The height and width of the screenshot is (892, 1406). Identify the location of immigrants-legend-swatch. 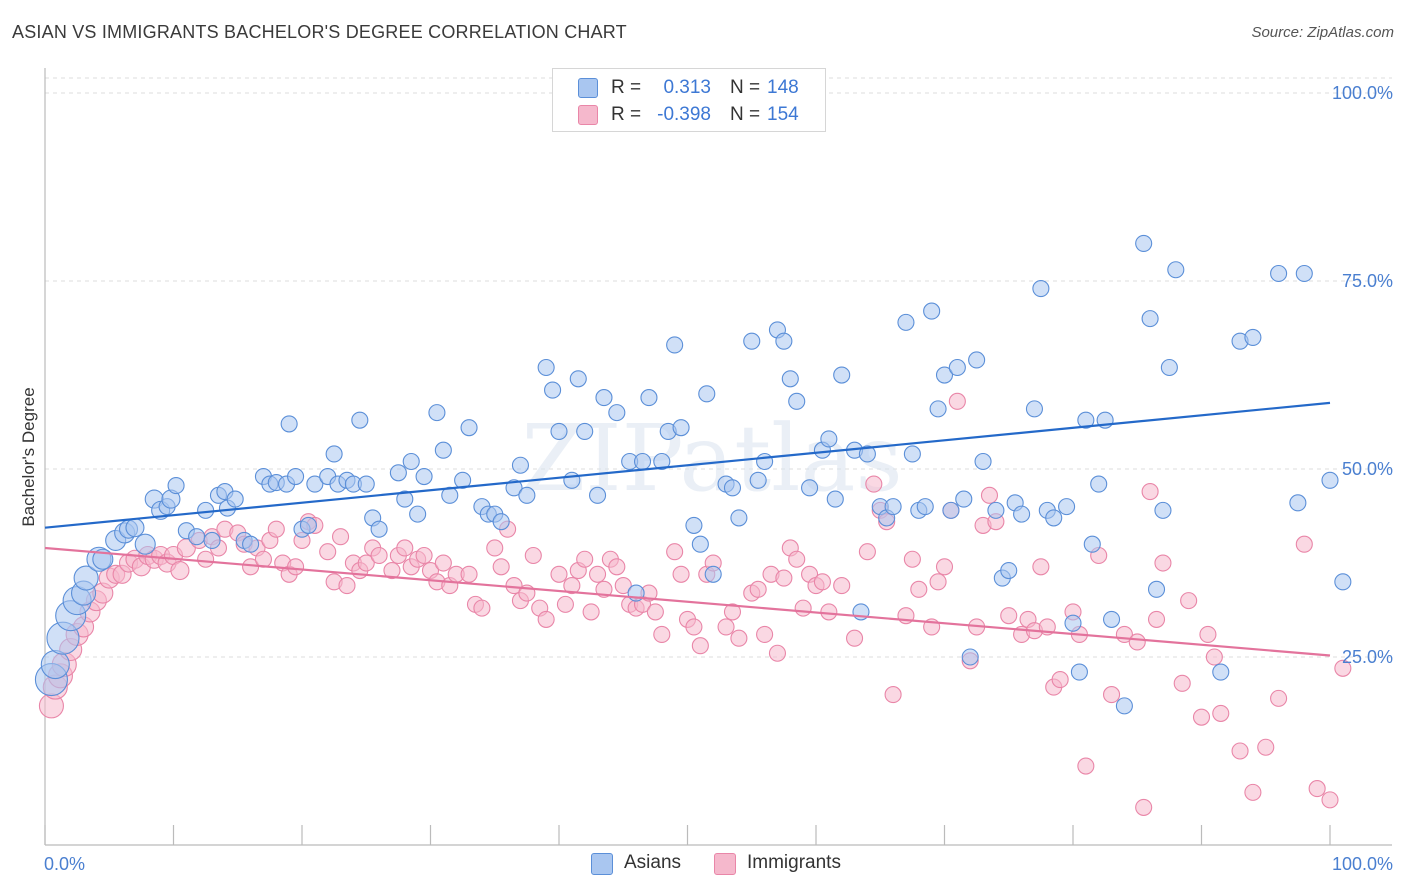
(725, 864).